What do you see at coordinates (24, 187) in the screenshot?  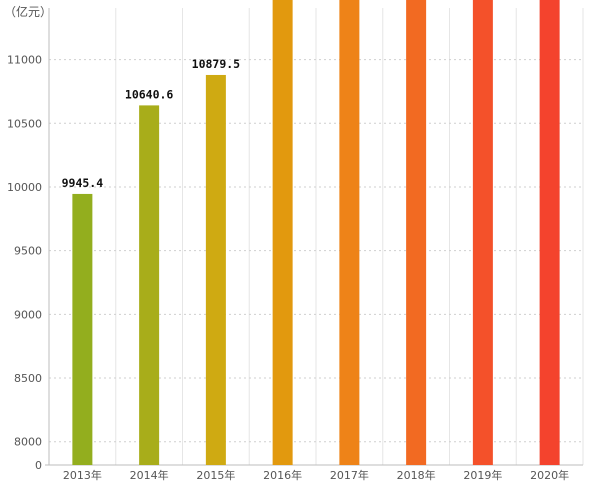 I see `y-tick-label: 10000` at bounding box center [24, 187].